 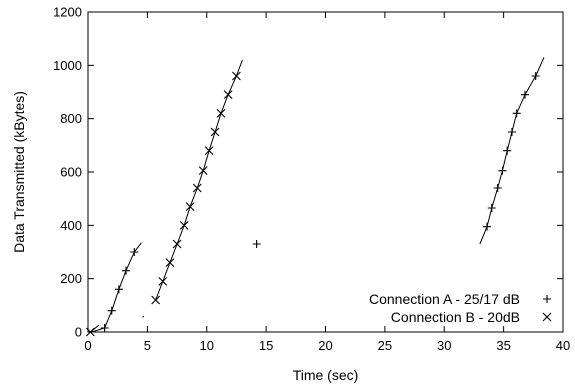 I want to click on x-tick-label: 35, so click(x=503, y=345).